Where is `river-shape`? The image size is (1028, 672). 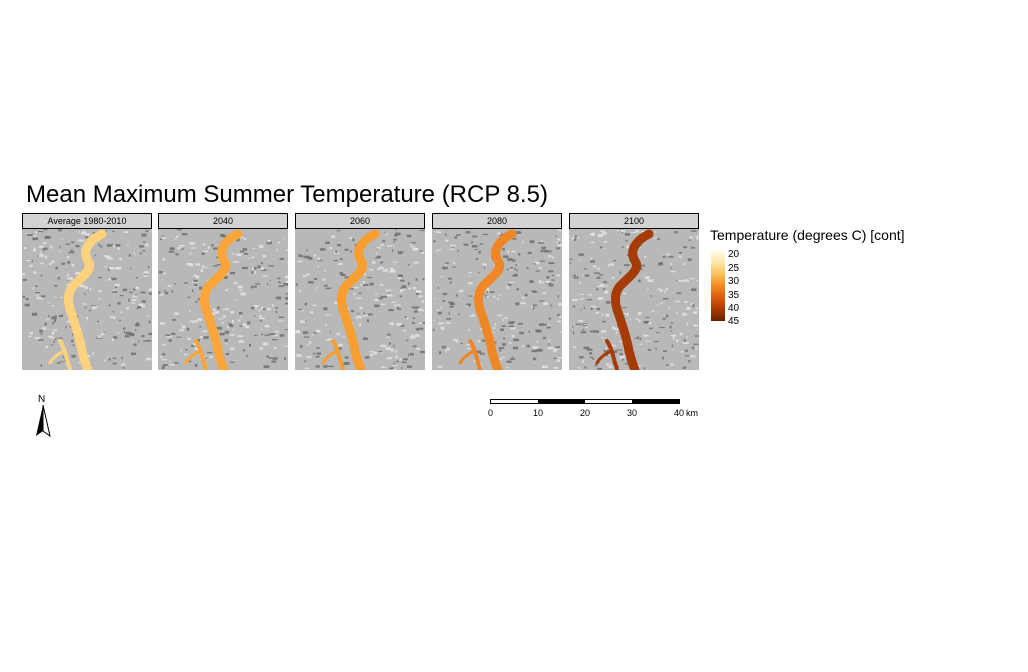 river-shape is located at coordinates (467, 357).